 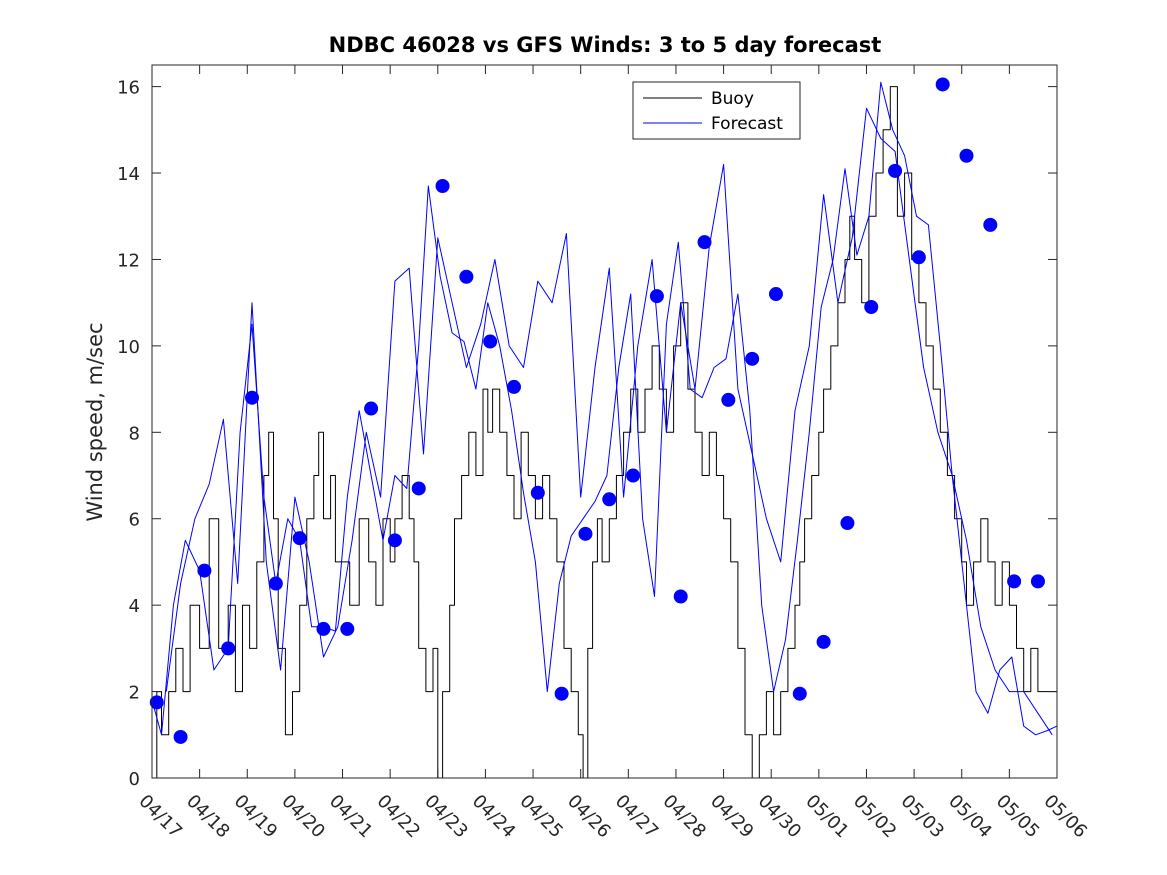 What do you see at coordinates (128, 260) in the screenshot?
I see `y-tick-label: 12` at bounding box center [128, 260].